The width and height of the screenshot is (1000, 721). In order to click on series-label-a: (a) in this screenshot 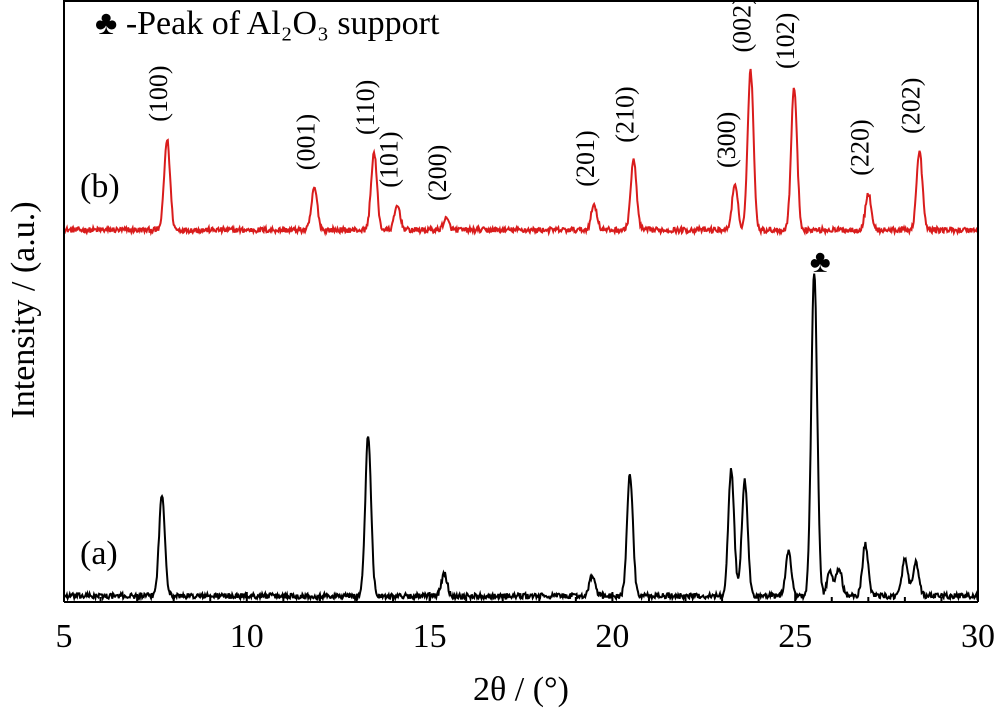, I will do `click(99, 553)`.